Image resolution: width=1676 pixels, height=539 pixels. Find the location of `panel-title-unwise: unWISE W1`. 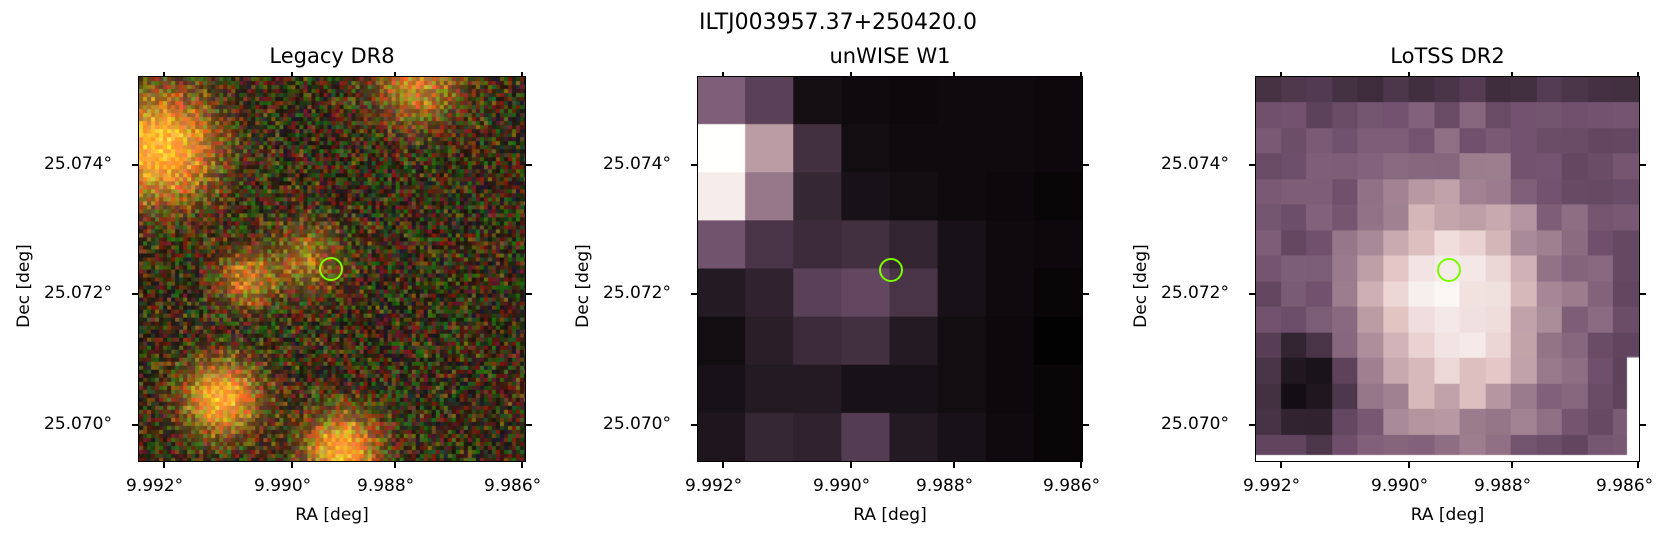

panel-title-unwise: unWISE W1 is located at coordinates (890, 56).